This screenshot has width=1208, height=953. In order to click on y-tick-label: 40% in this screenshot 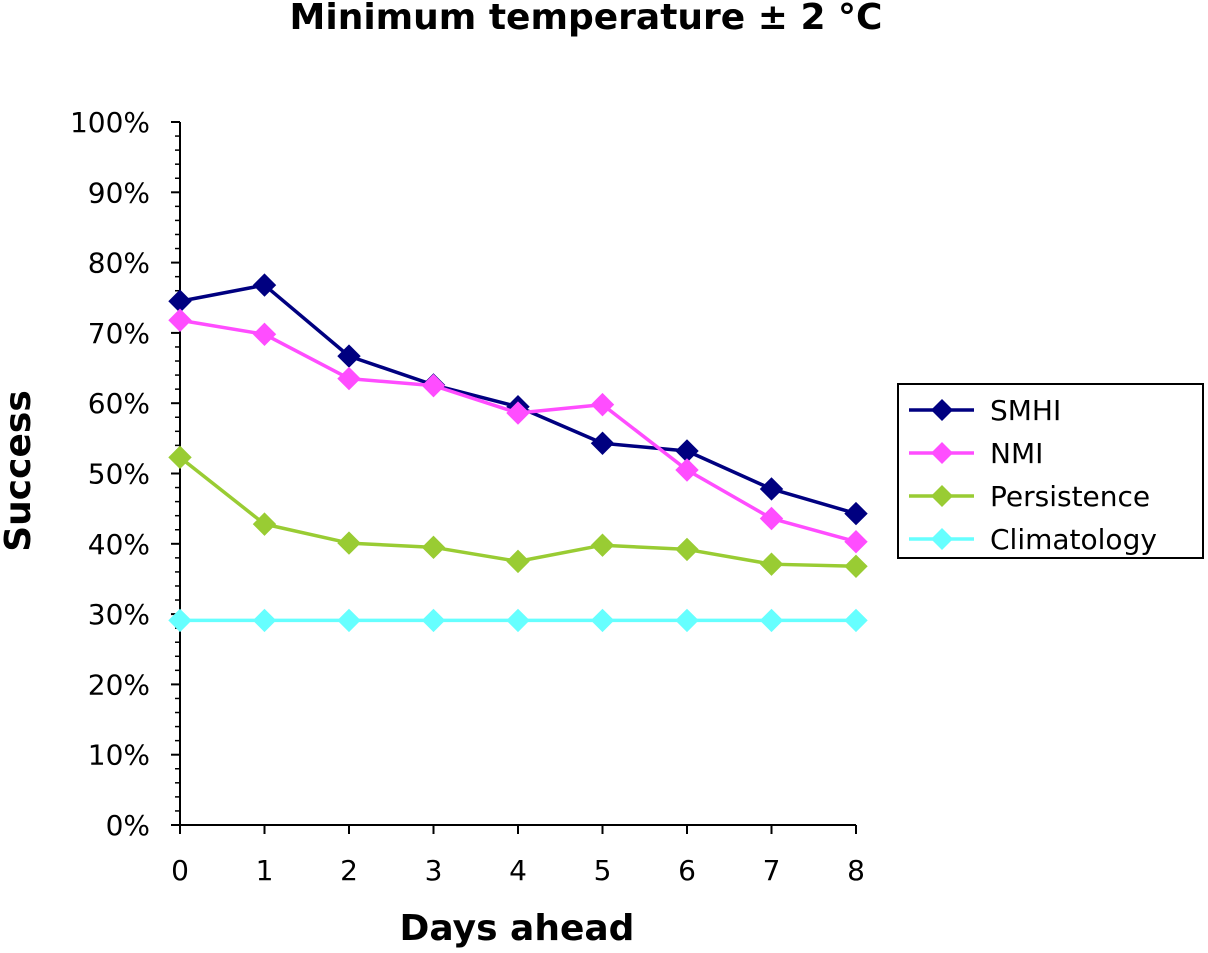, I will do `click(119, 544)`.